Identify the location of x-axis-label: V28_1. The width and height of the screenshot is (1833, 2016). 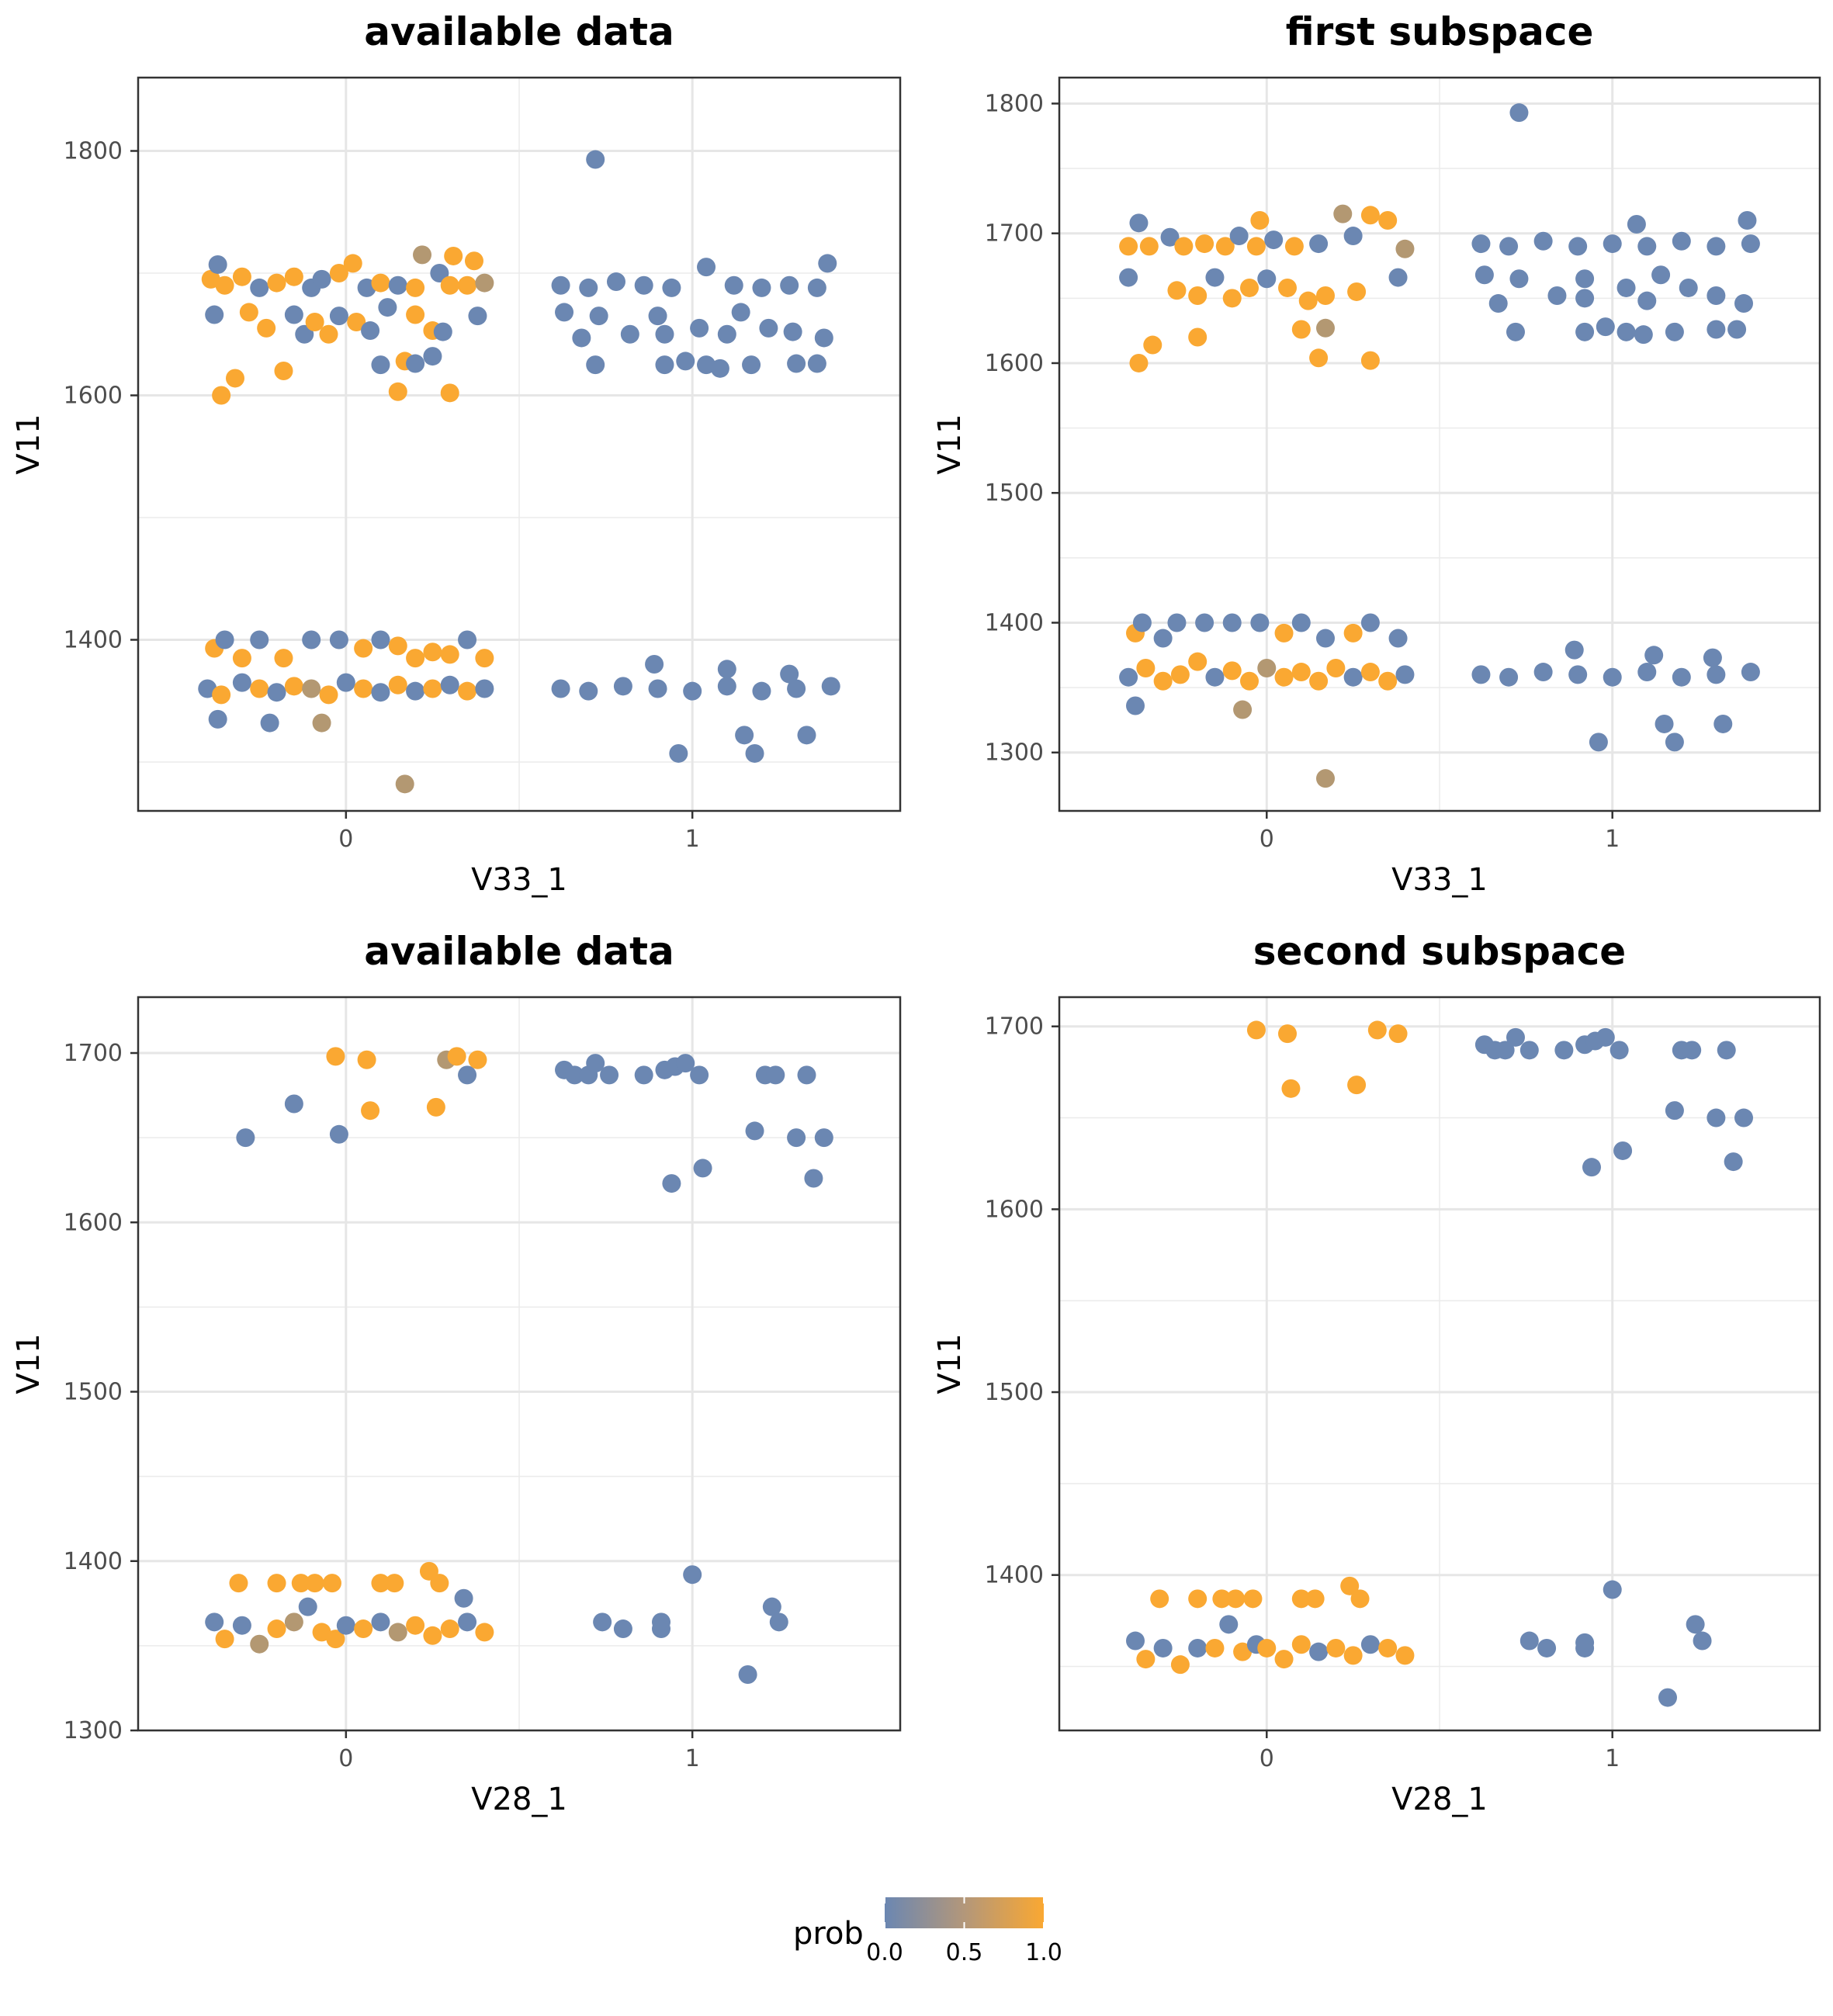
(519, 1800).